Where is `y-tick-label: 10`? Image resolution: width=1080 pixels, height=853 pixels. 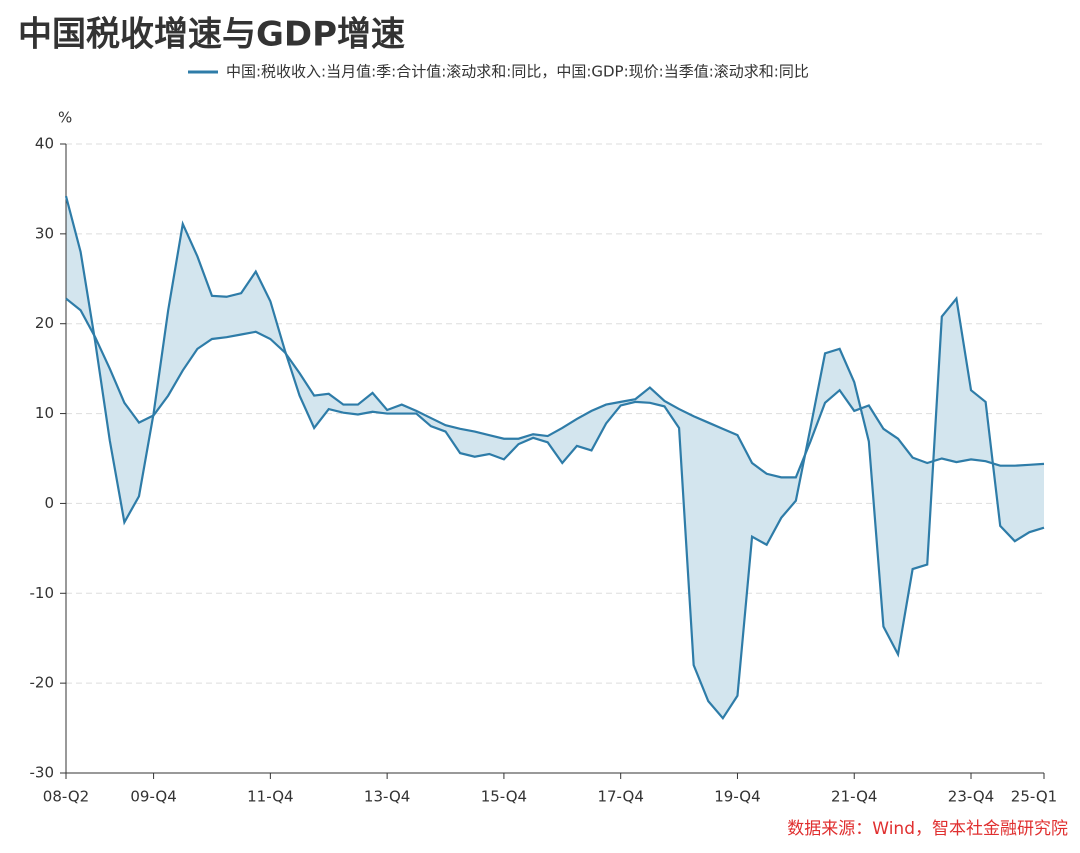
y-tick-label: 10 is located at coordinates (44, 413).